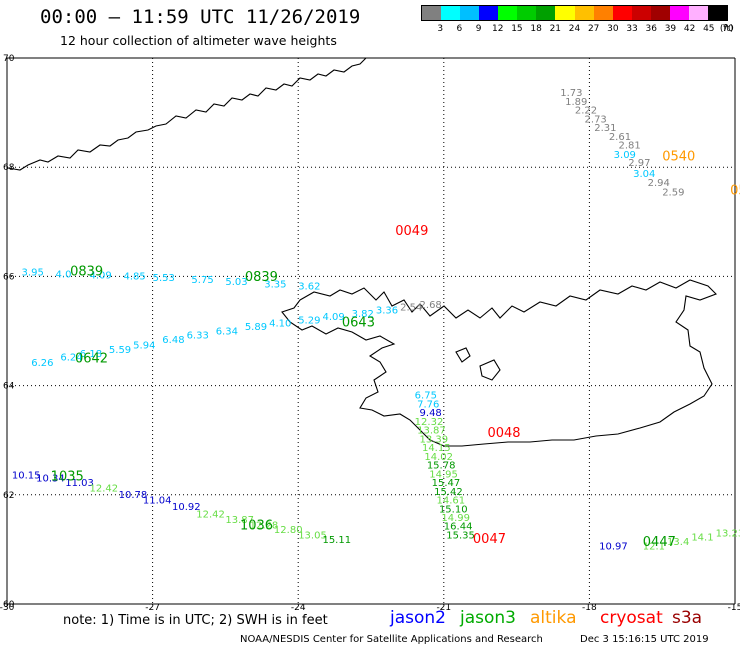 The height and width of the screenshot is (650, 740). I want to click on wave-height-value: 2.68, so click(431, 305).